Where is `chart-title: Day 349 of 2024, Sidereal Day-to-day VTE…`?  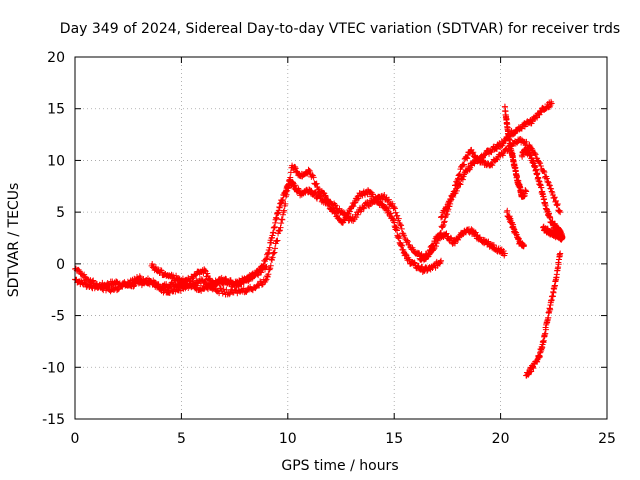 chart-title: Day 349 of 2024, Sidereal Day-to-day VTE… is located at coordinates (340, 29).